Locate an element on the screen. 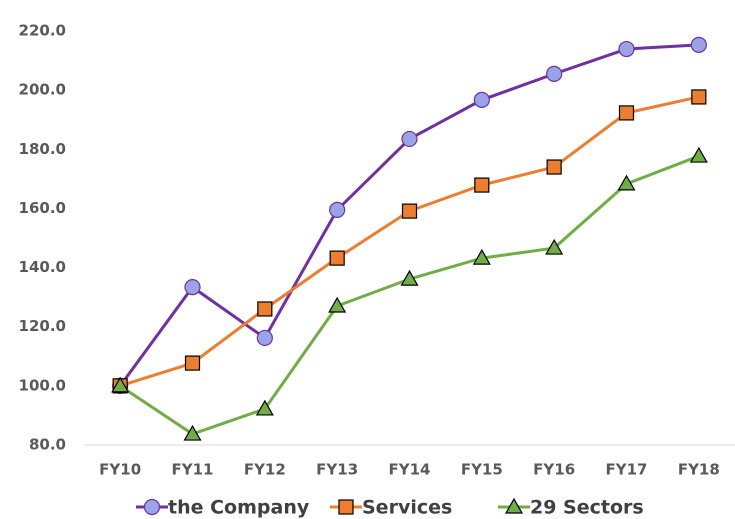  x-tick-label: FY10 is located at coordinates (120, 470).